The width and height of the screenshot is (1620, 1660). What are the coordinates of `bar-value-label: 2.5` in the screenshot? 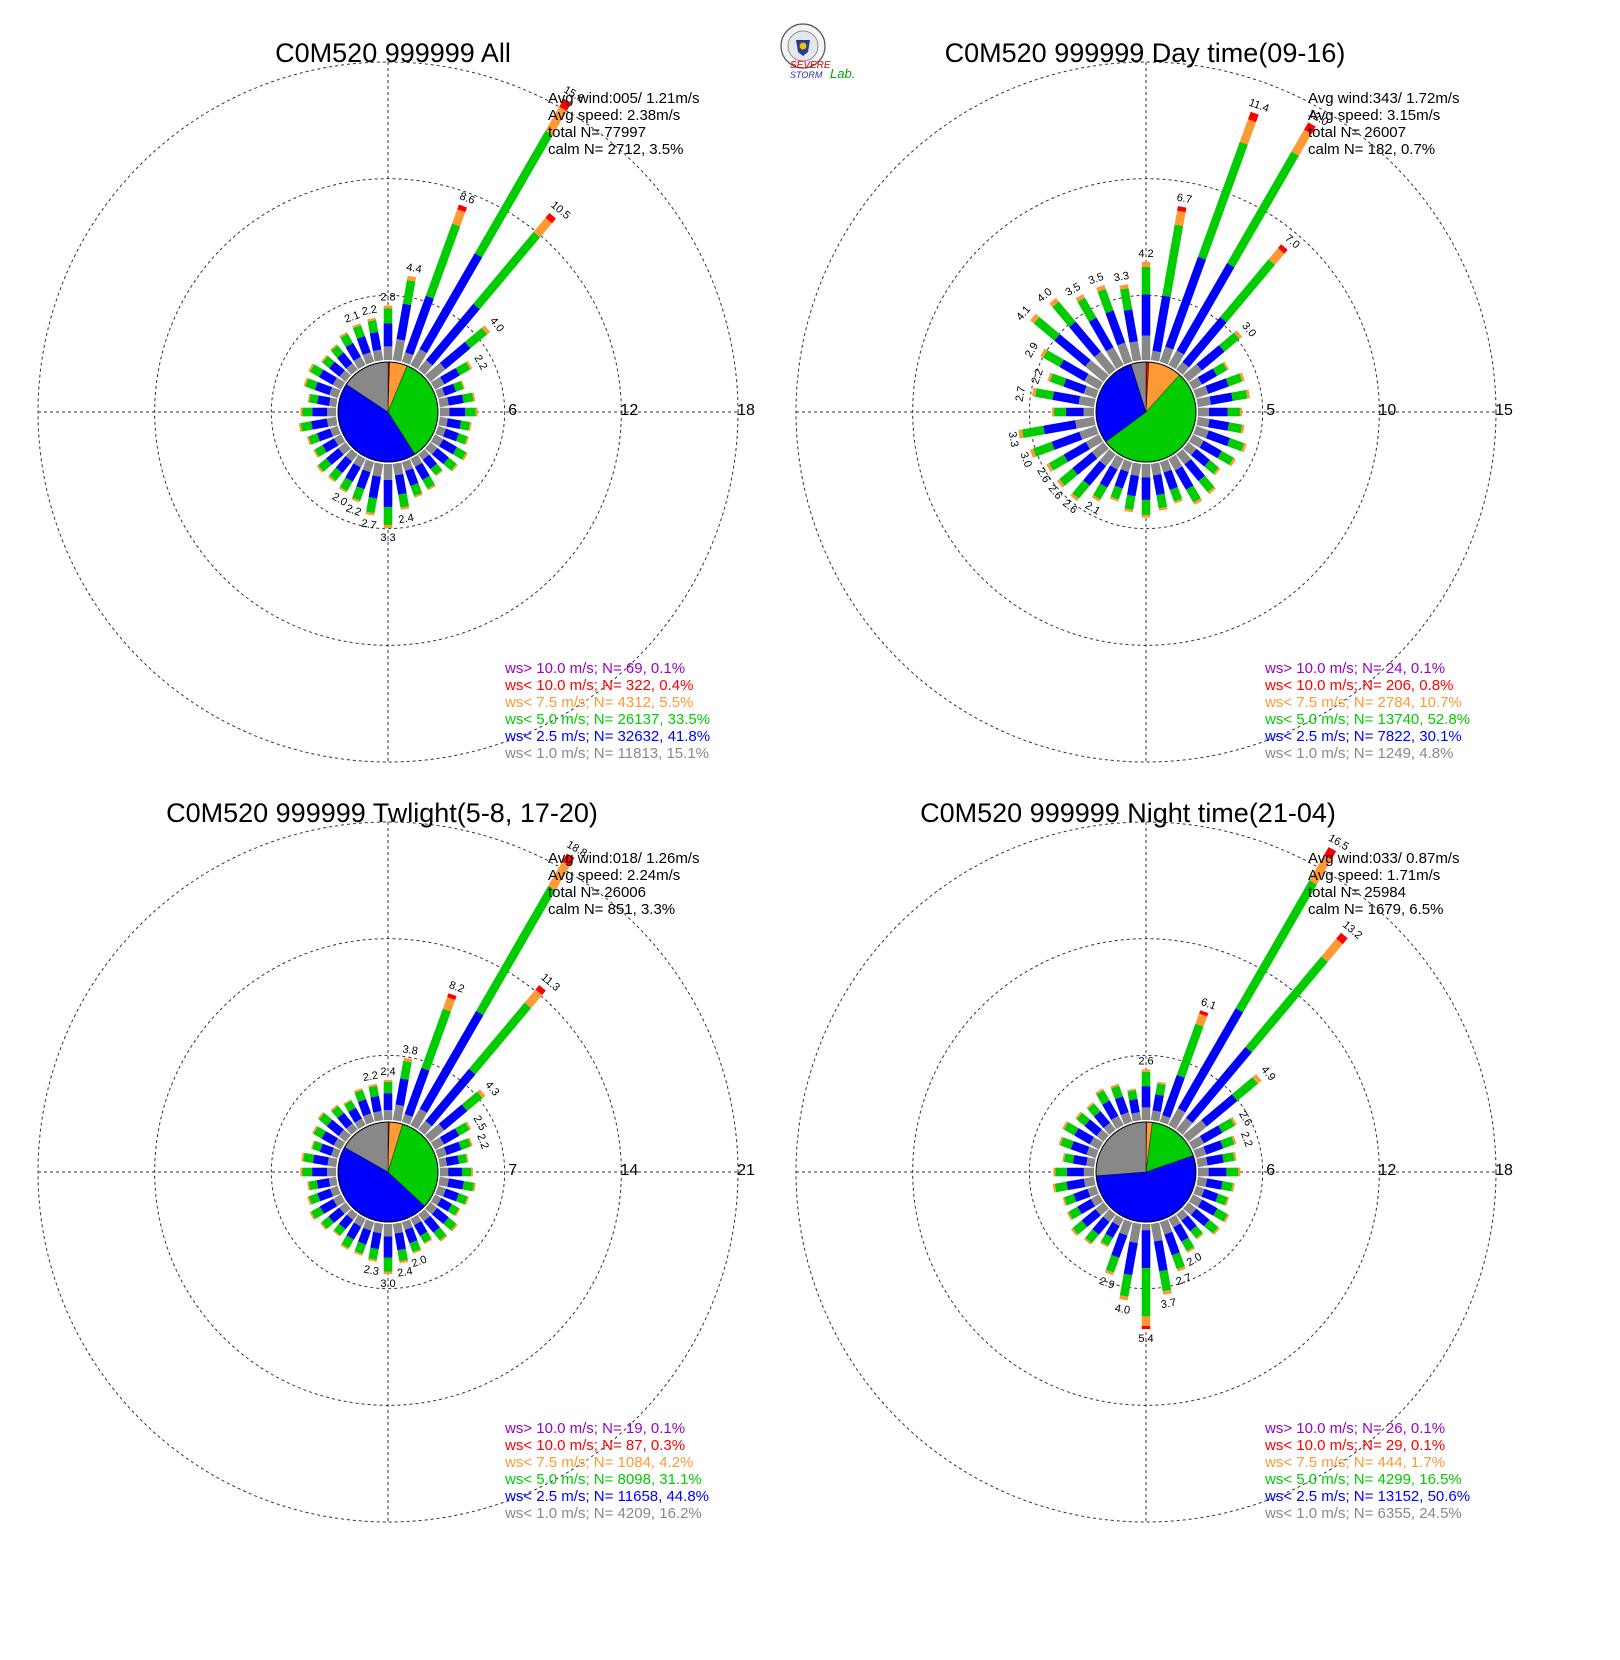 It's located at (479, 1123).